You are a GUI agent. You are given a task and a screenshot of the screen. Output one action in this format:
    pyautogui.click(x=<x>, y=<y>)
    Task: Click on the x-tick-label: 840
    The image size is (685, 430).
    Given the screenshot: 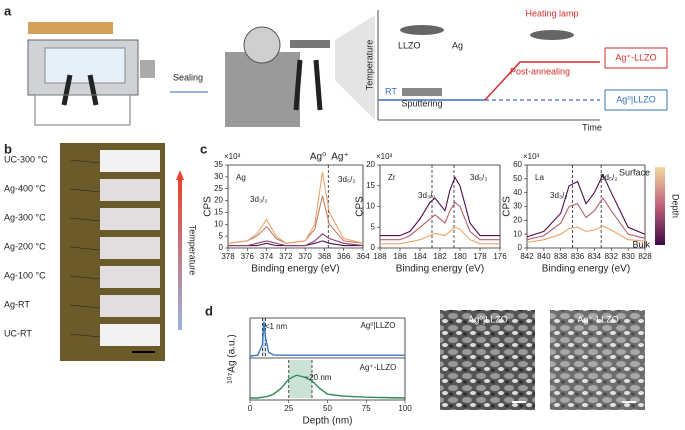 What is the action you would take?
    pyautogui.click(x=544, y=256)
    